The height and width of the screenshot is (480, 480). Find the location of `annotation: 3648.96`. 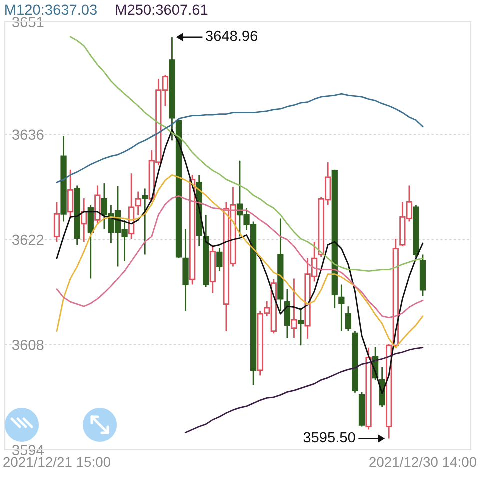

annotation: 3648.96 is located at coordinates (232, 36).